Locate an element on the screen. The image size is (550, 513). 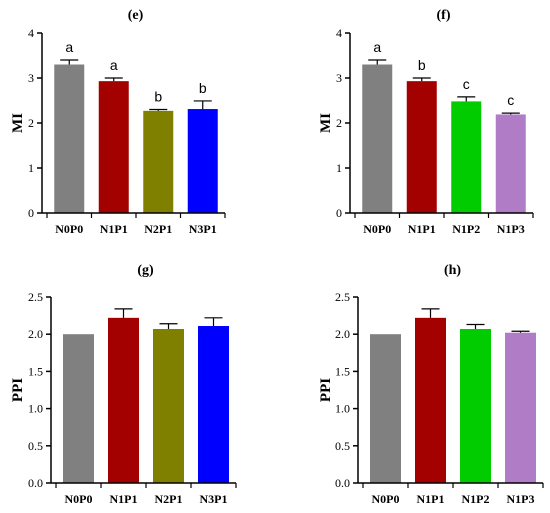
panel-title: (g) is located at coordinates (145, 270).